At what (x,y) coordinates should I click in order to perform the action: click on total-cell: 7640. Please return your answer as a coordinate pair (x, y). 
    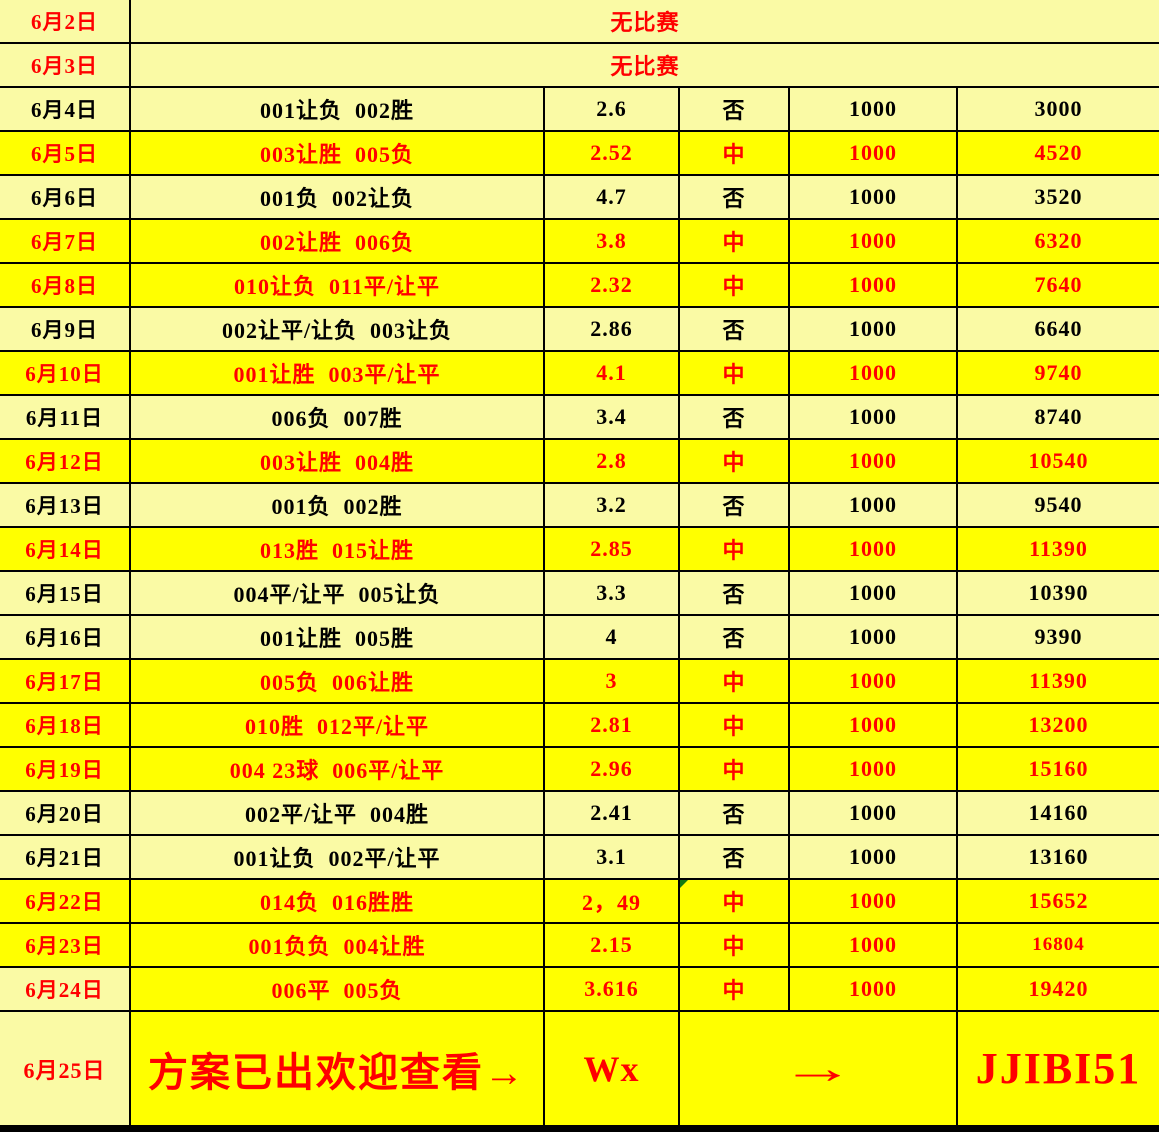
    Looking at the image, I should click on (1058, 285).